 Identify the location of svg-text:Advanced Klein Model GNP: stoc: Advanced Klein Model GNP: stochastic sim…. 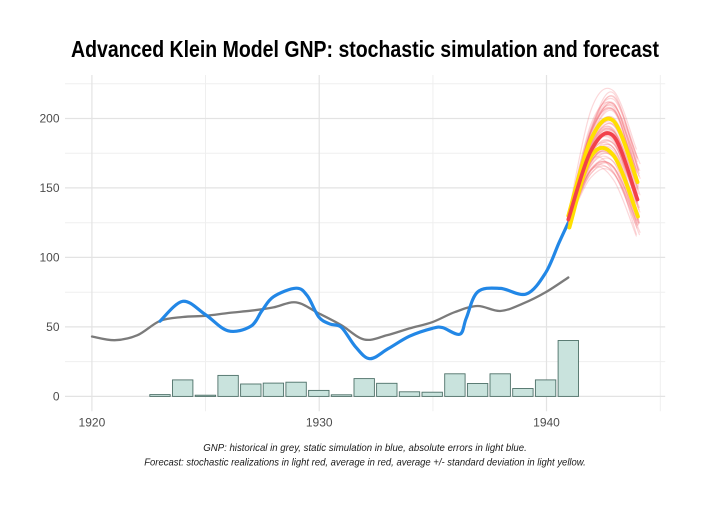
(365, 49).